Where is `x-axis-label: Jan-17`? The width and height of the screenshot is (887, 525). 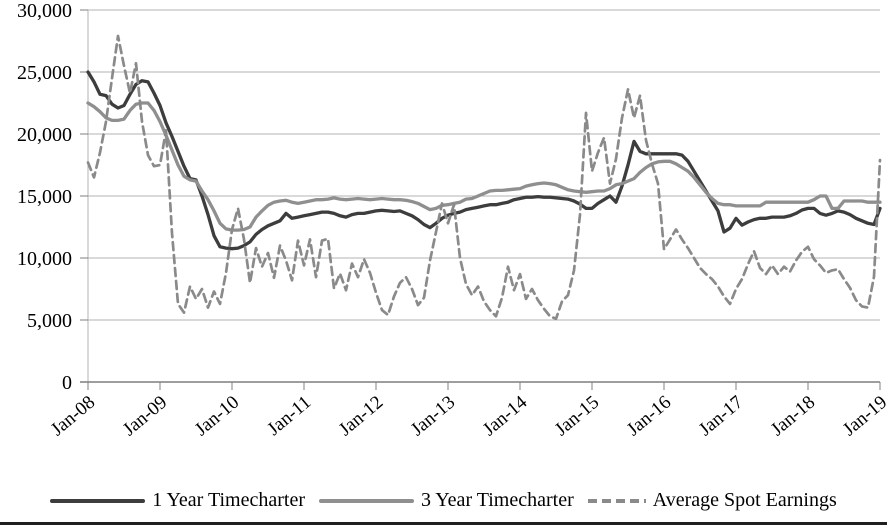 x-axis-label: Jan-17 is located at coordinates (721, 416).